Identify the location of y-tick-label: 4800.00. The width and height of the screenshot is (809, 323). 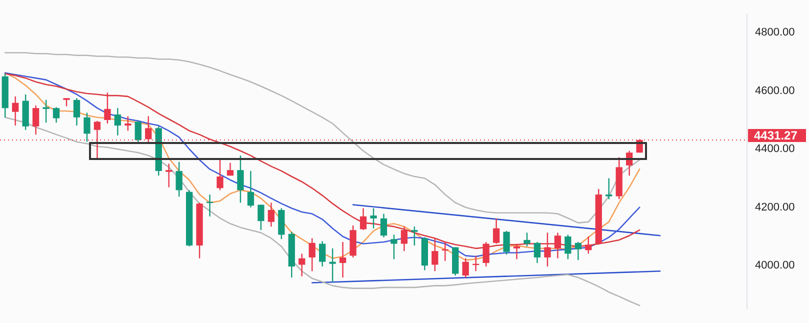
(775, 32).